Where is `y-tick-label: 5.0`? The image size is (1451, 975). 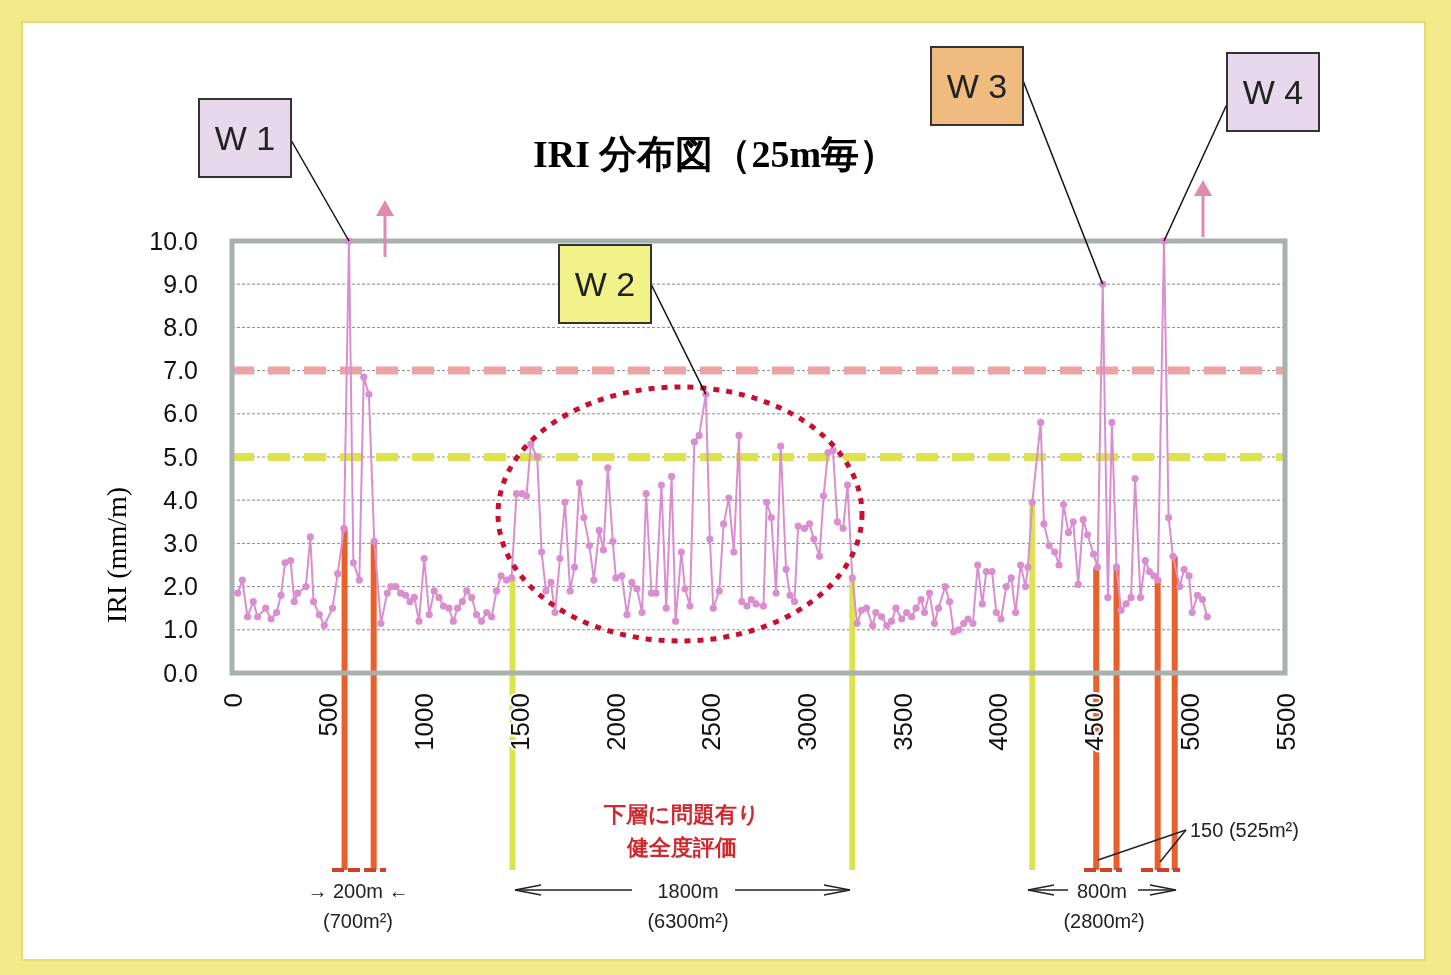
y-tick-label: 5.0 is located at coordinates (180, 456).